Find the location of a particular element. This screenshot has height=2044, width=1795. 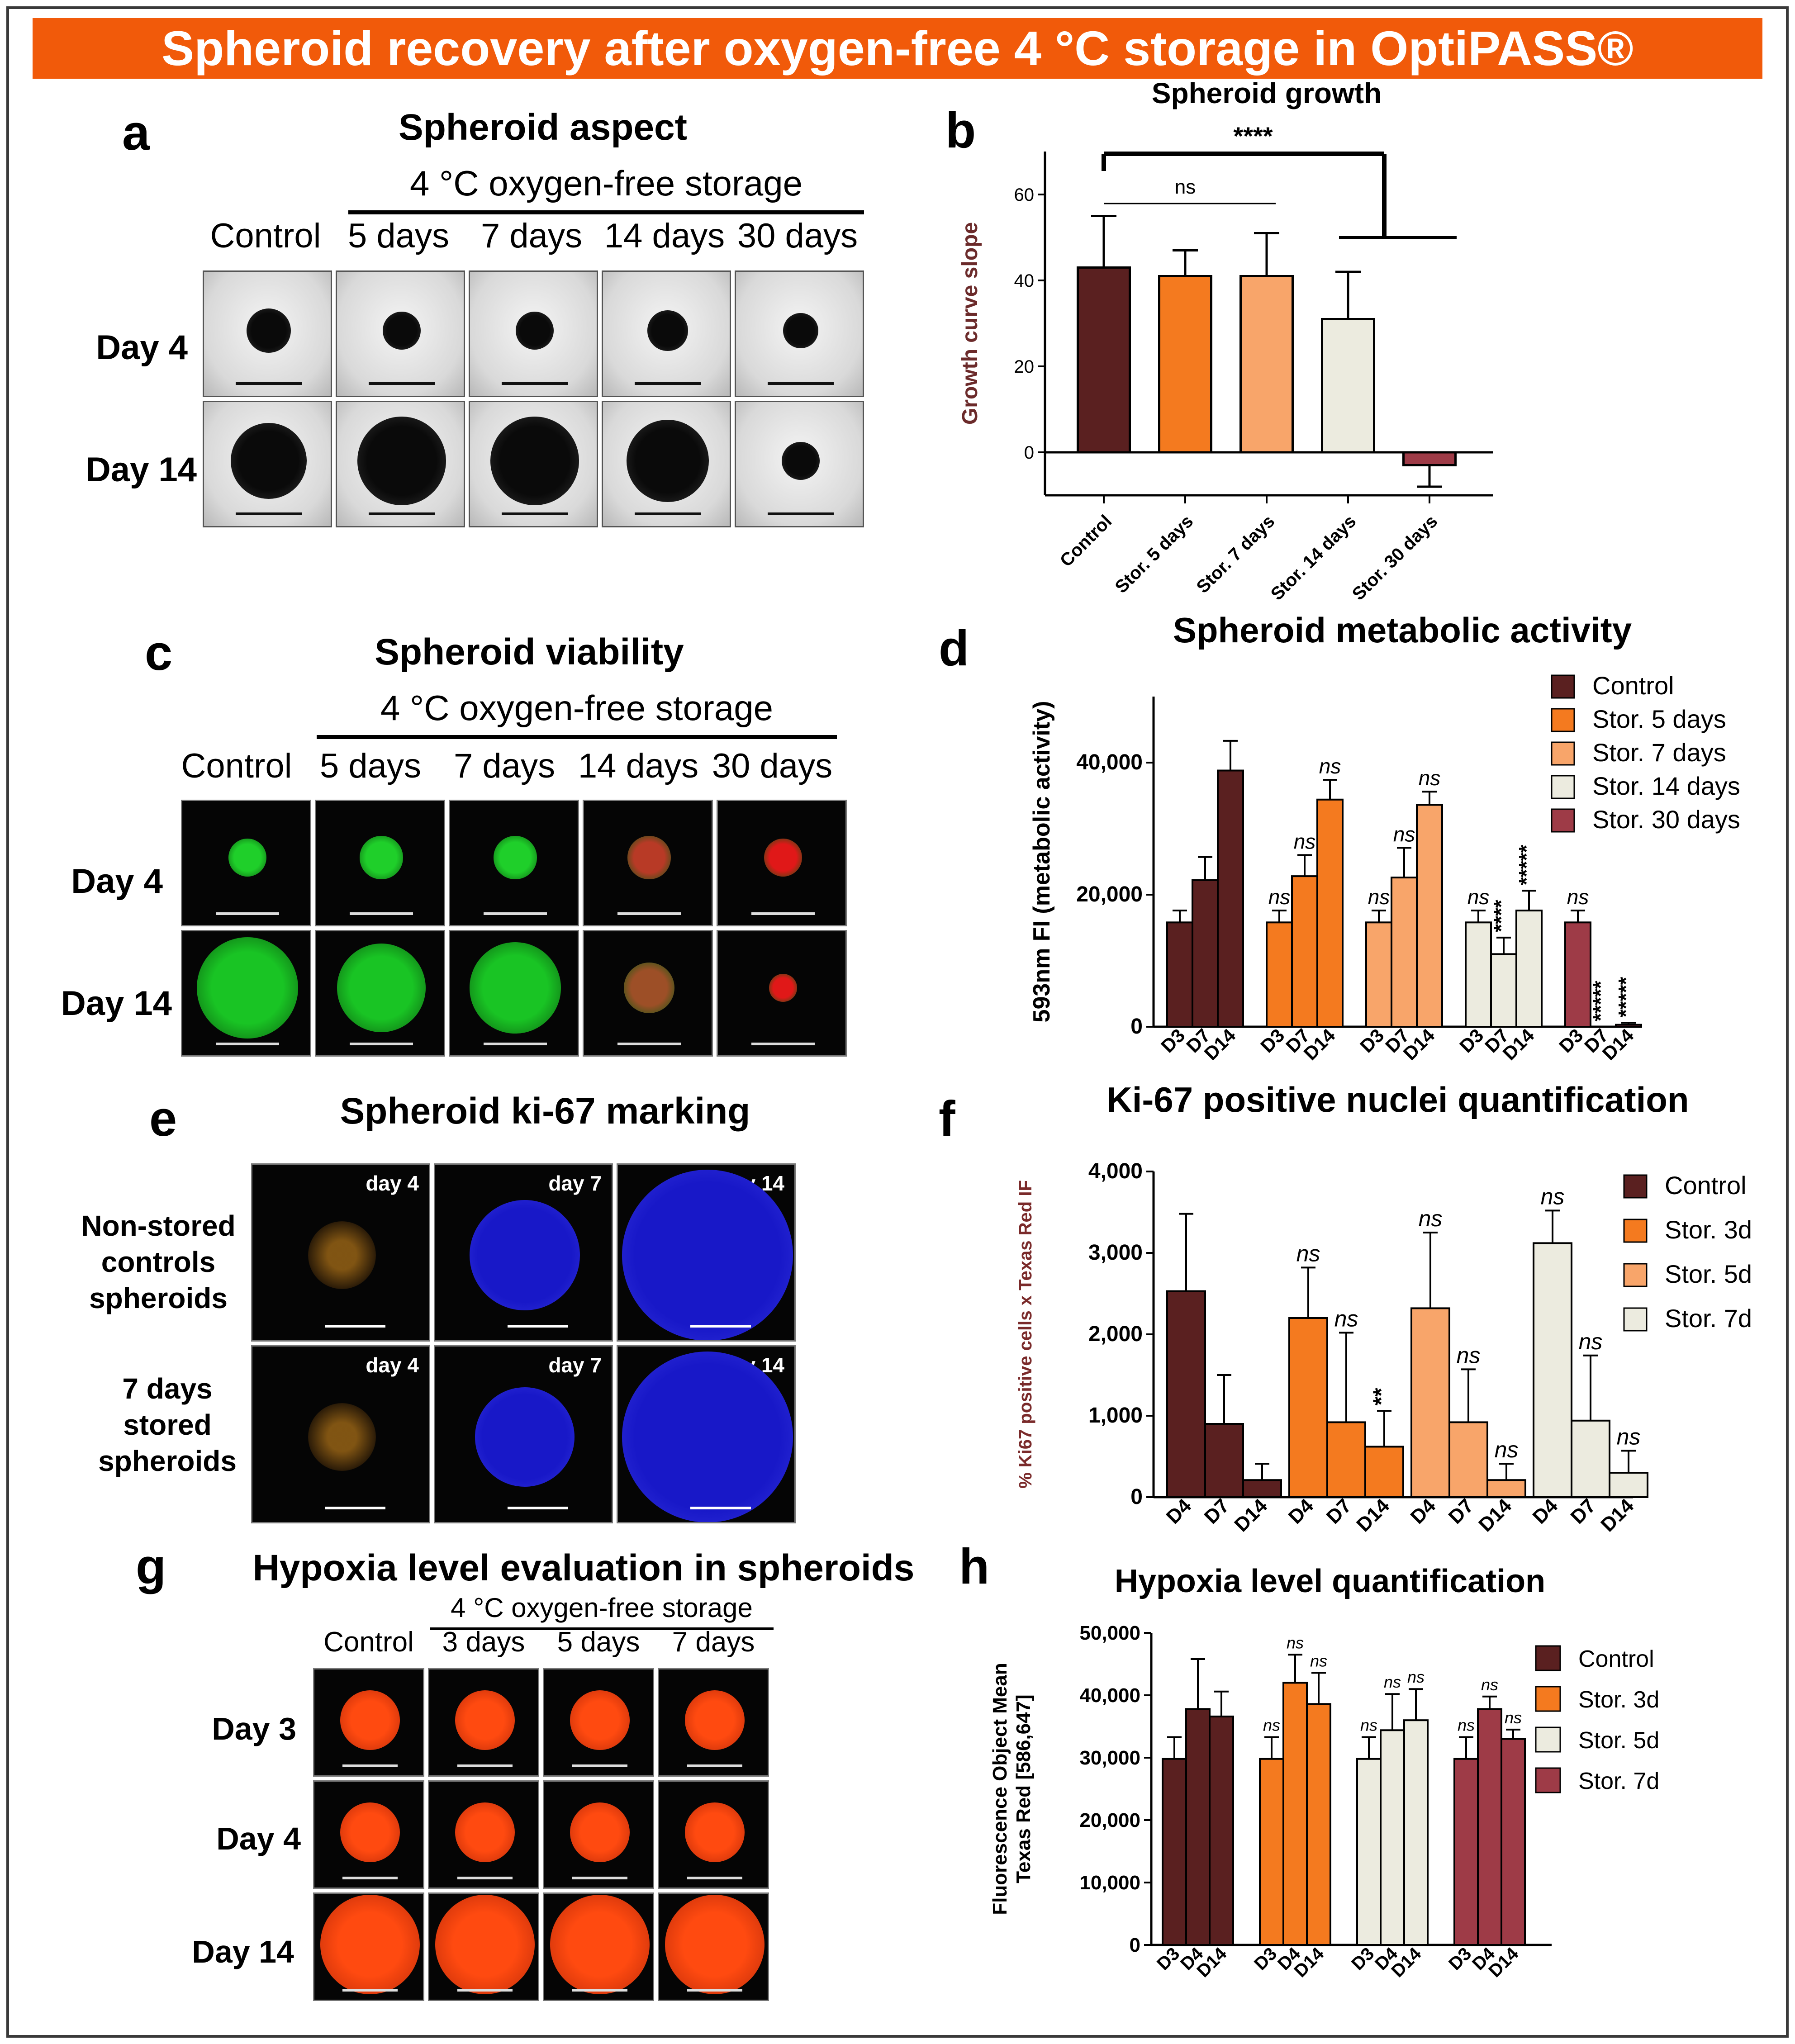

legend-label: Stor. 14 days is located at coordinates (1666, 786).